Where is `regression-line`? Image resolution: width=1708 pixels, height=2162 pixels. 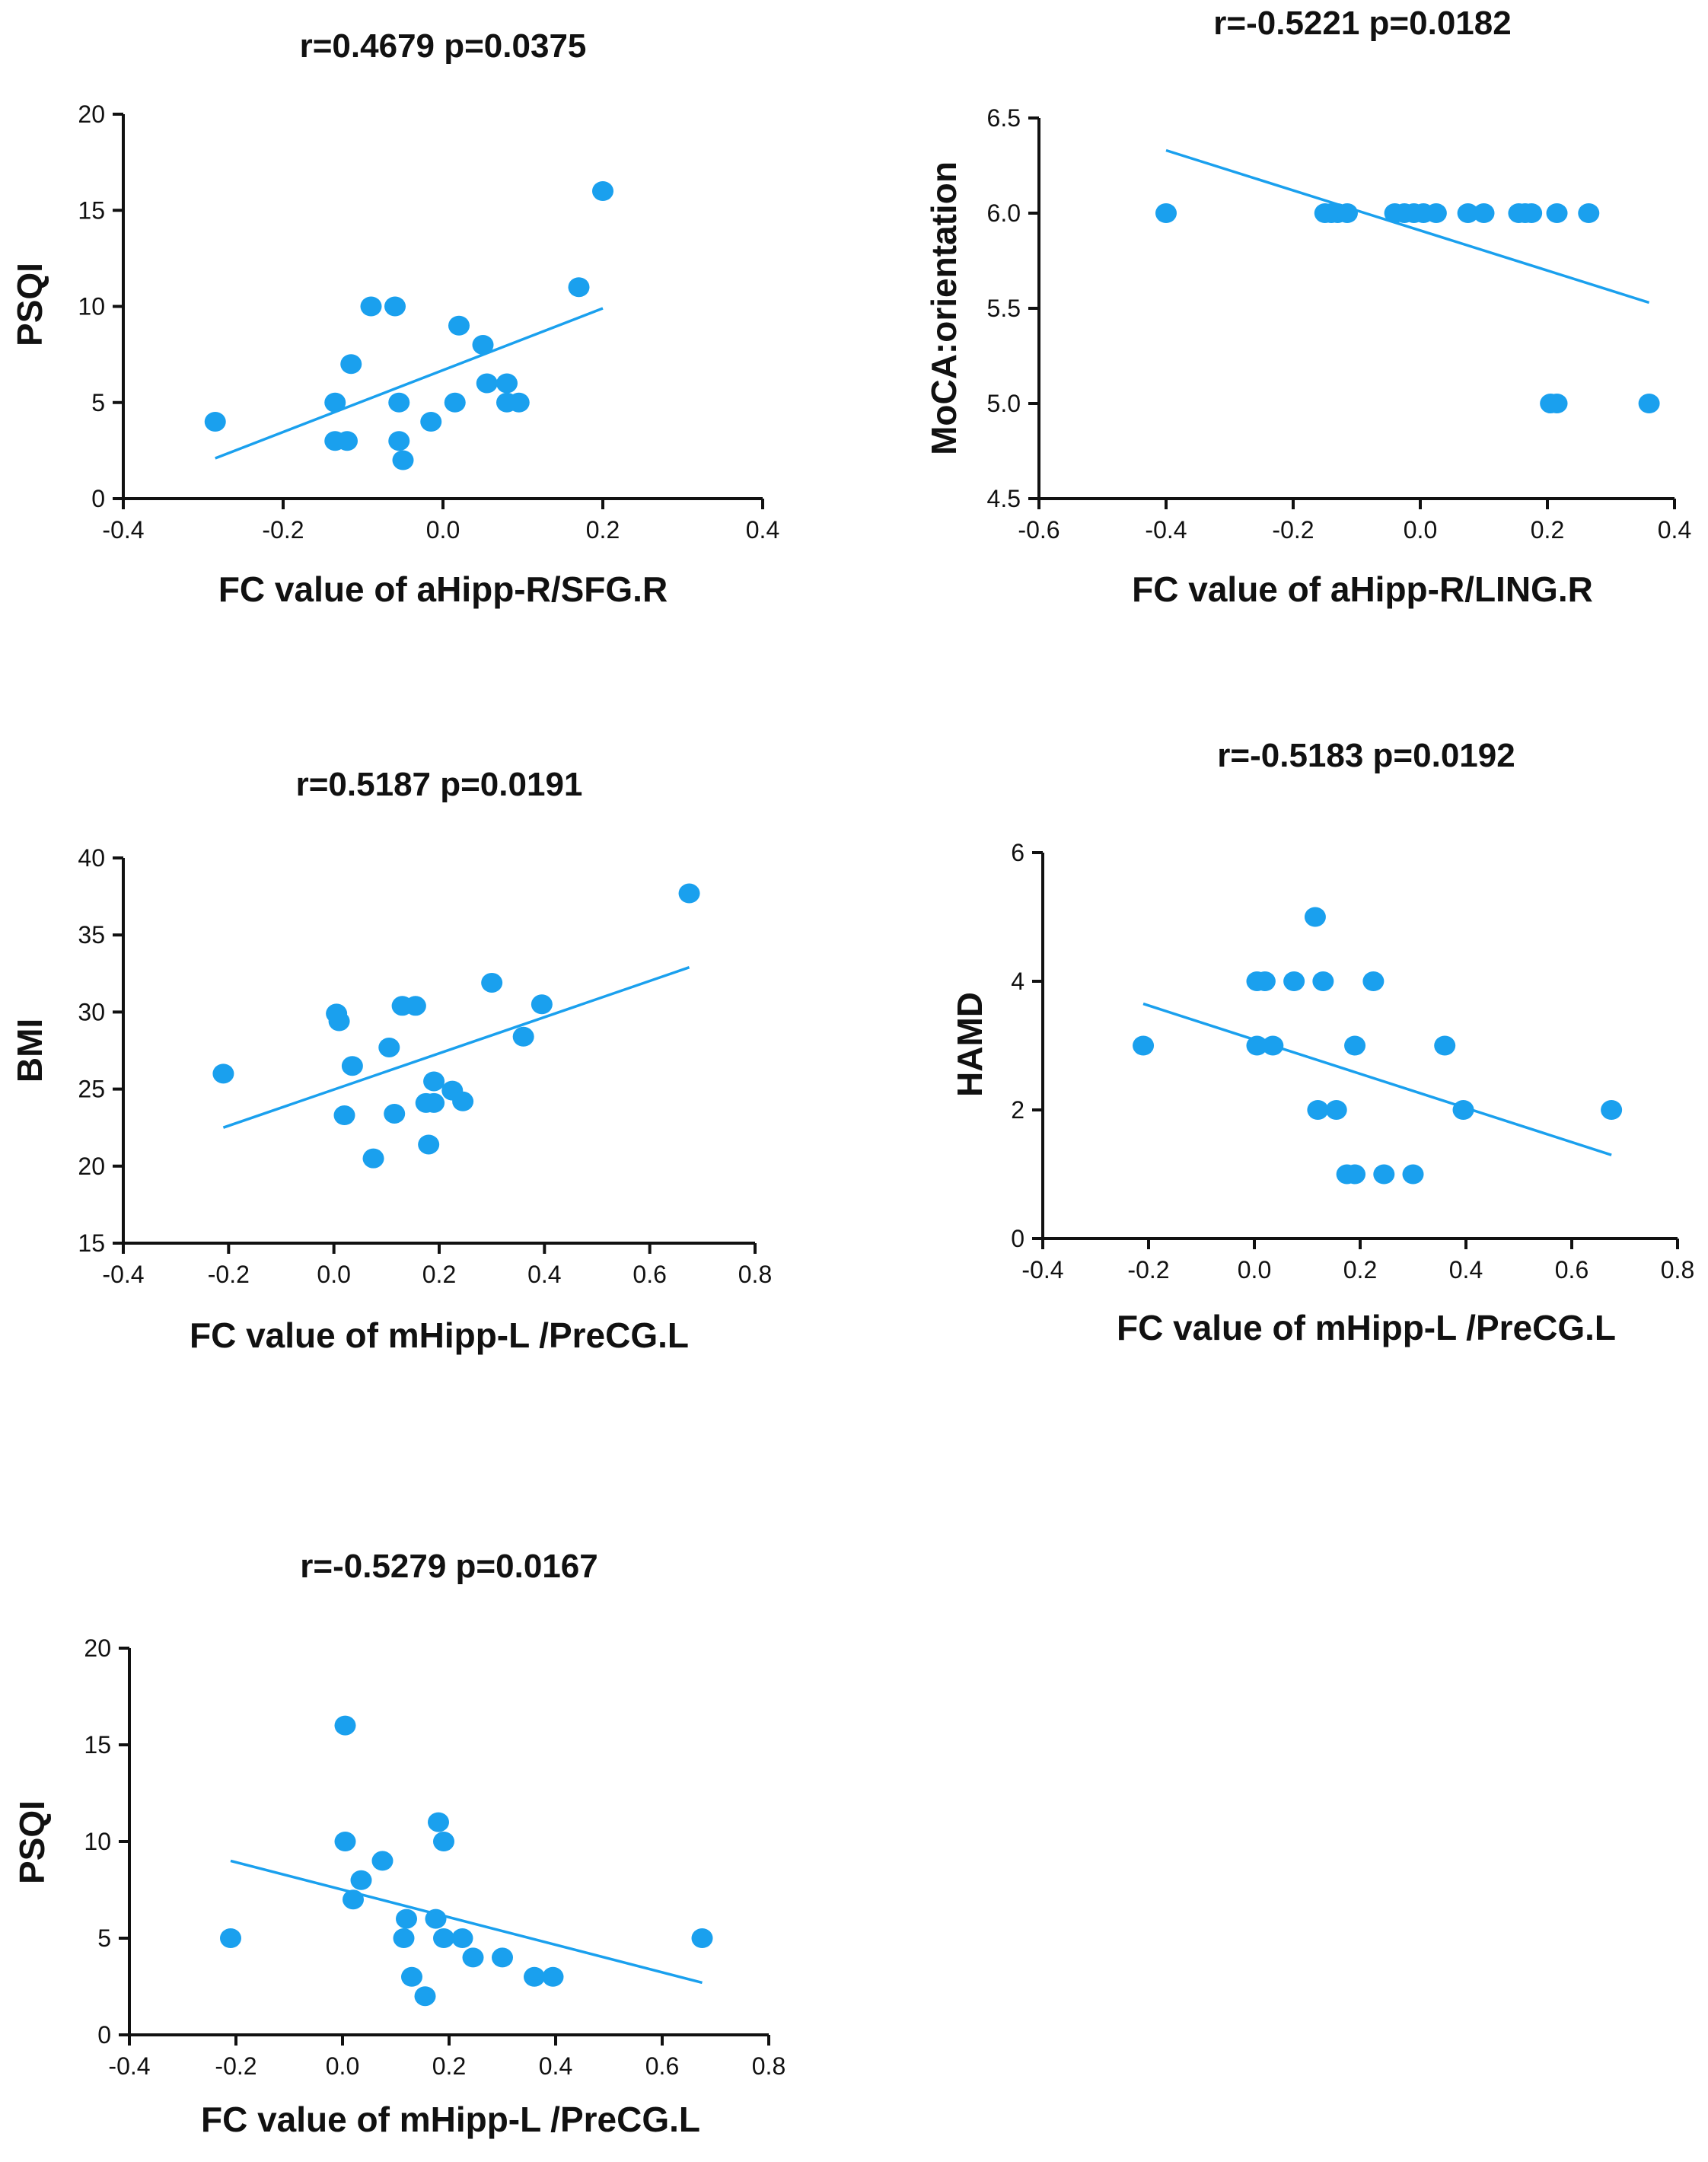
regression-line is located at coordinates (1377, 1079).